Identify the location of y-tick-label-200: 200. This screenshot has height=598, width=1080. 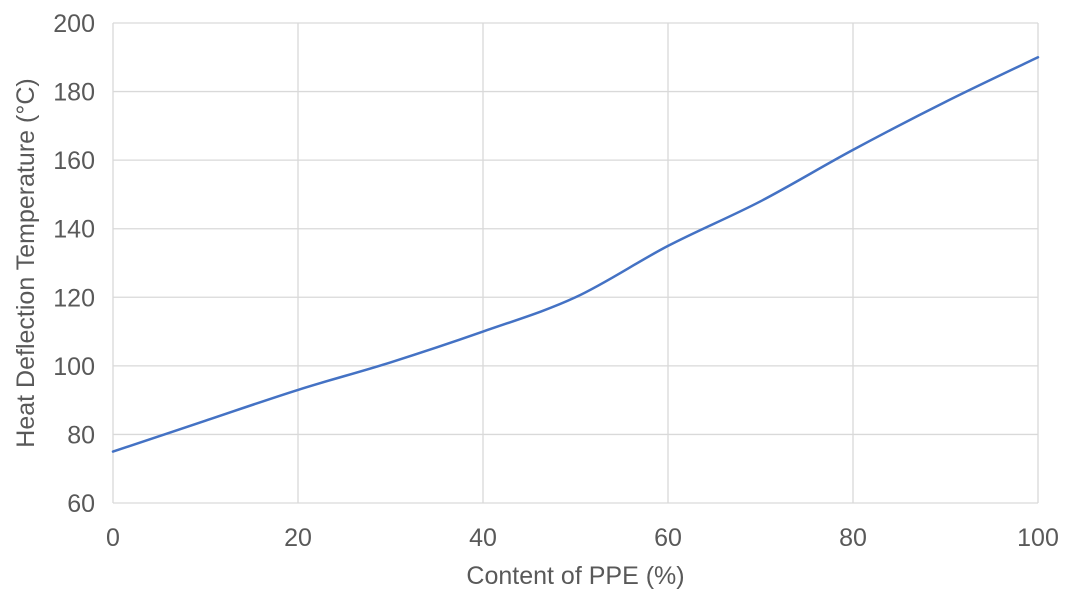
(74, 24).